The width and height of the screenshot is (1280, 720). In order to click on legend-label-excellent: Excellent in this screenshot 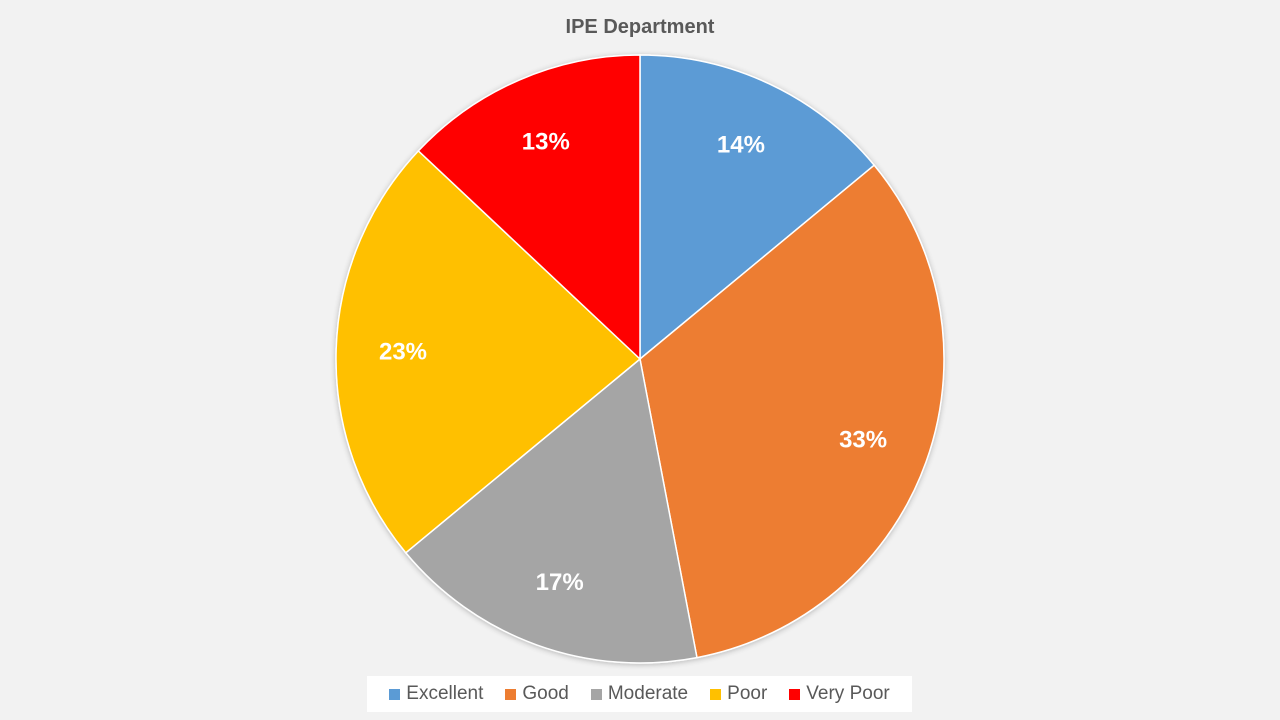, I will do `click(445, 693)`.